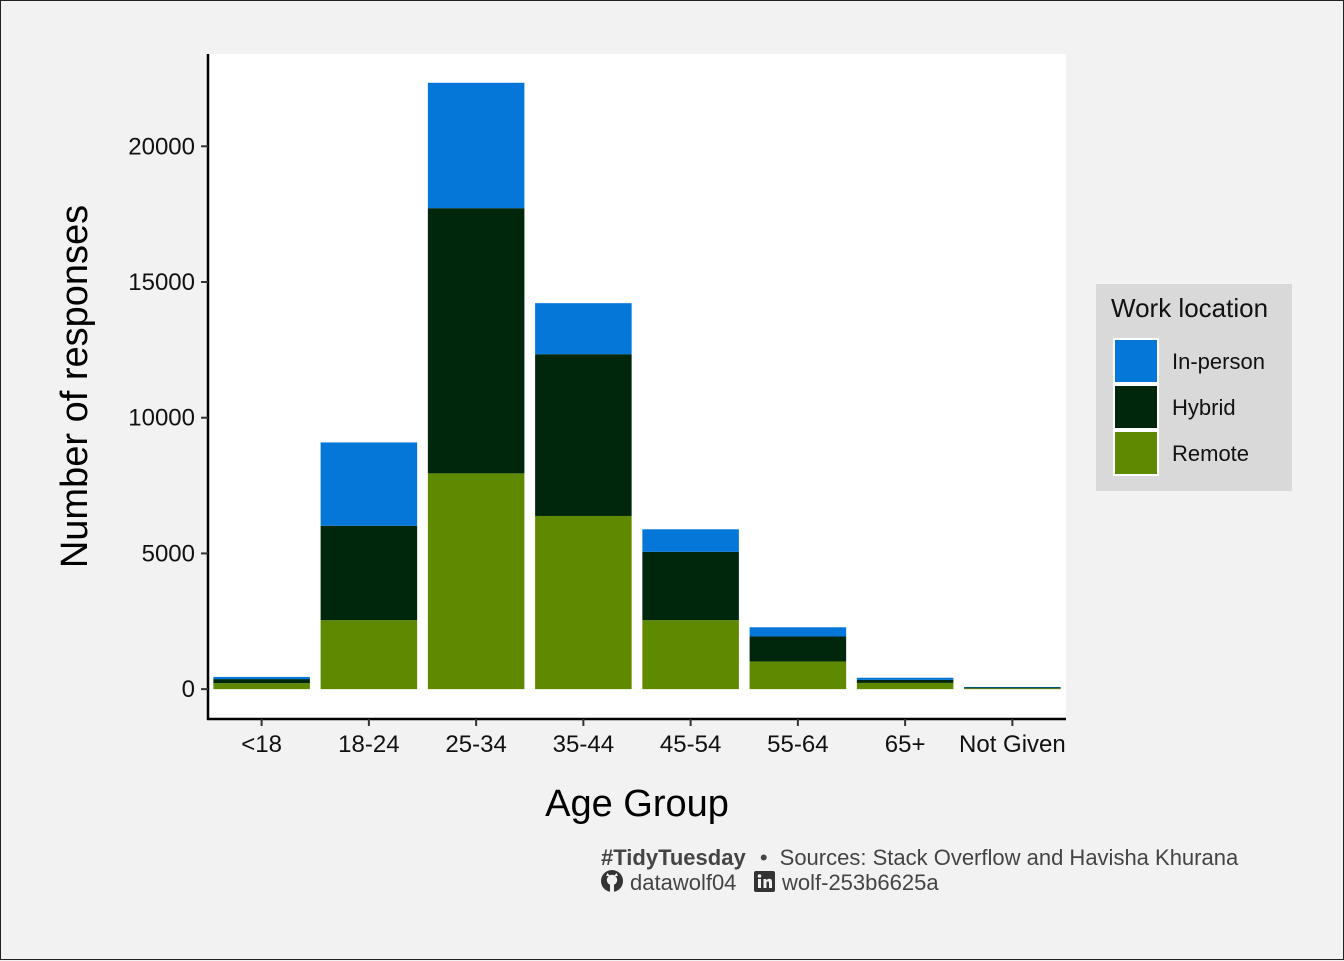 Image resolution: width=1344 pixels, height=961 pixels. I want to click on linkedin-icon, so click(764, 881).